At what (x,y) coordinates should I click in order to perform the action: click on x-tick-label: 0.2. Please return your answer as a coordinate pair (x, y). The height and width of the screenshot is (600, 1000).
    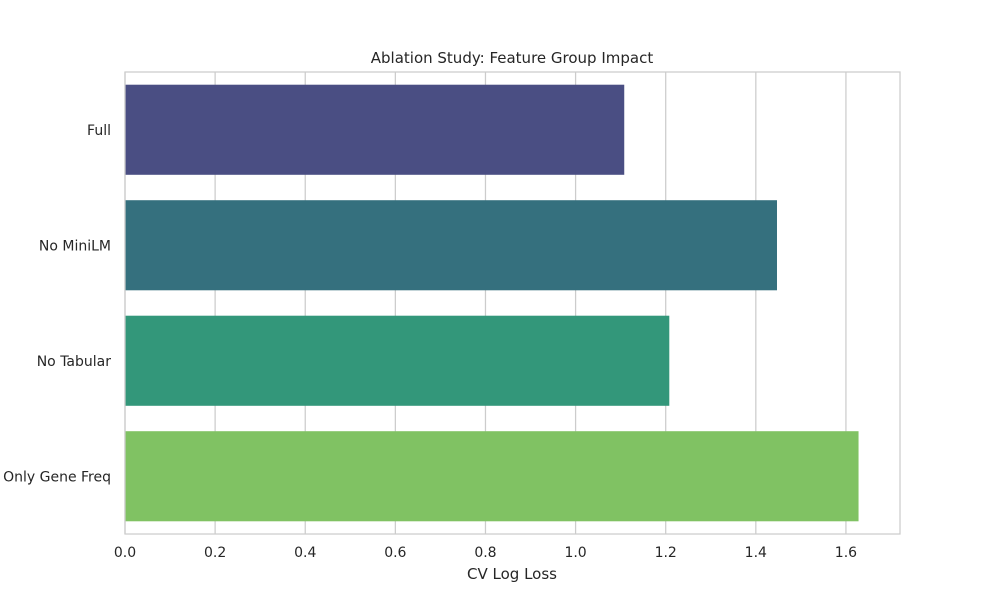
    Looking at the image, I should click on (215, 553).